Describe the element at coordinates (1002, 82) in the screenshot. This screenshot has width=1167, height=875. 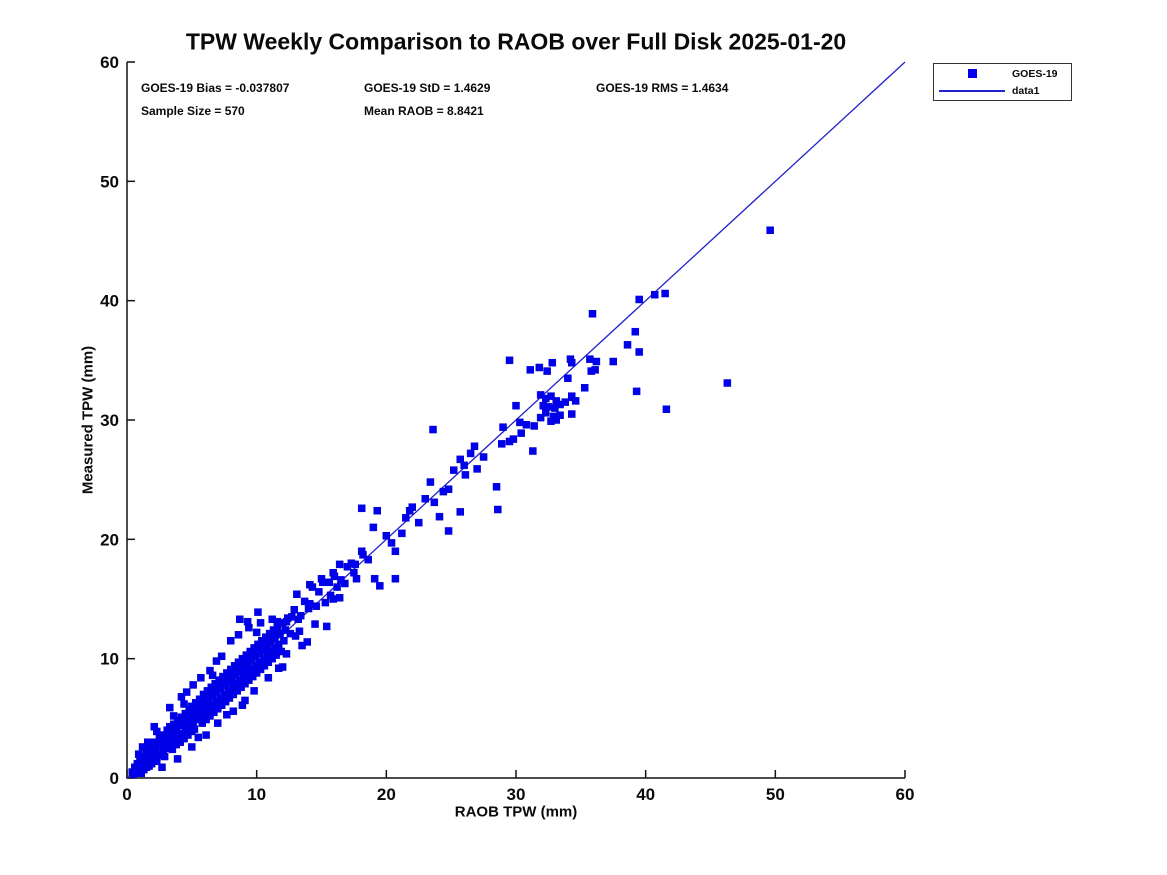
I see `legend: GOES-19 data1` at that location.